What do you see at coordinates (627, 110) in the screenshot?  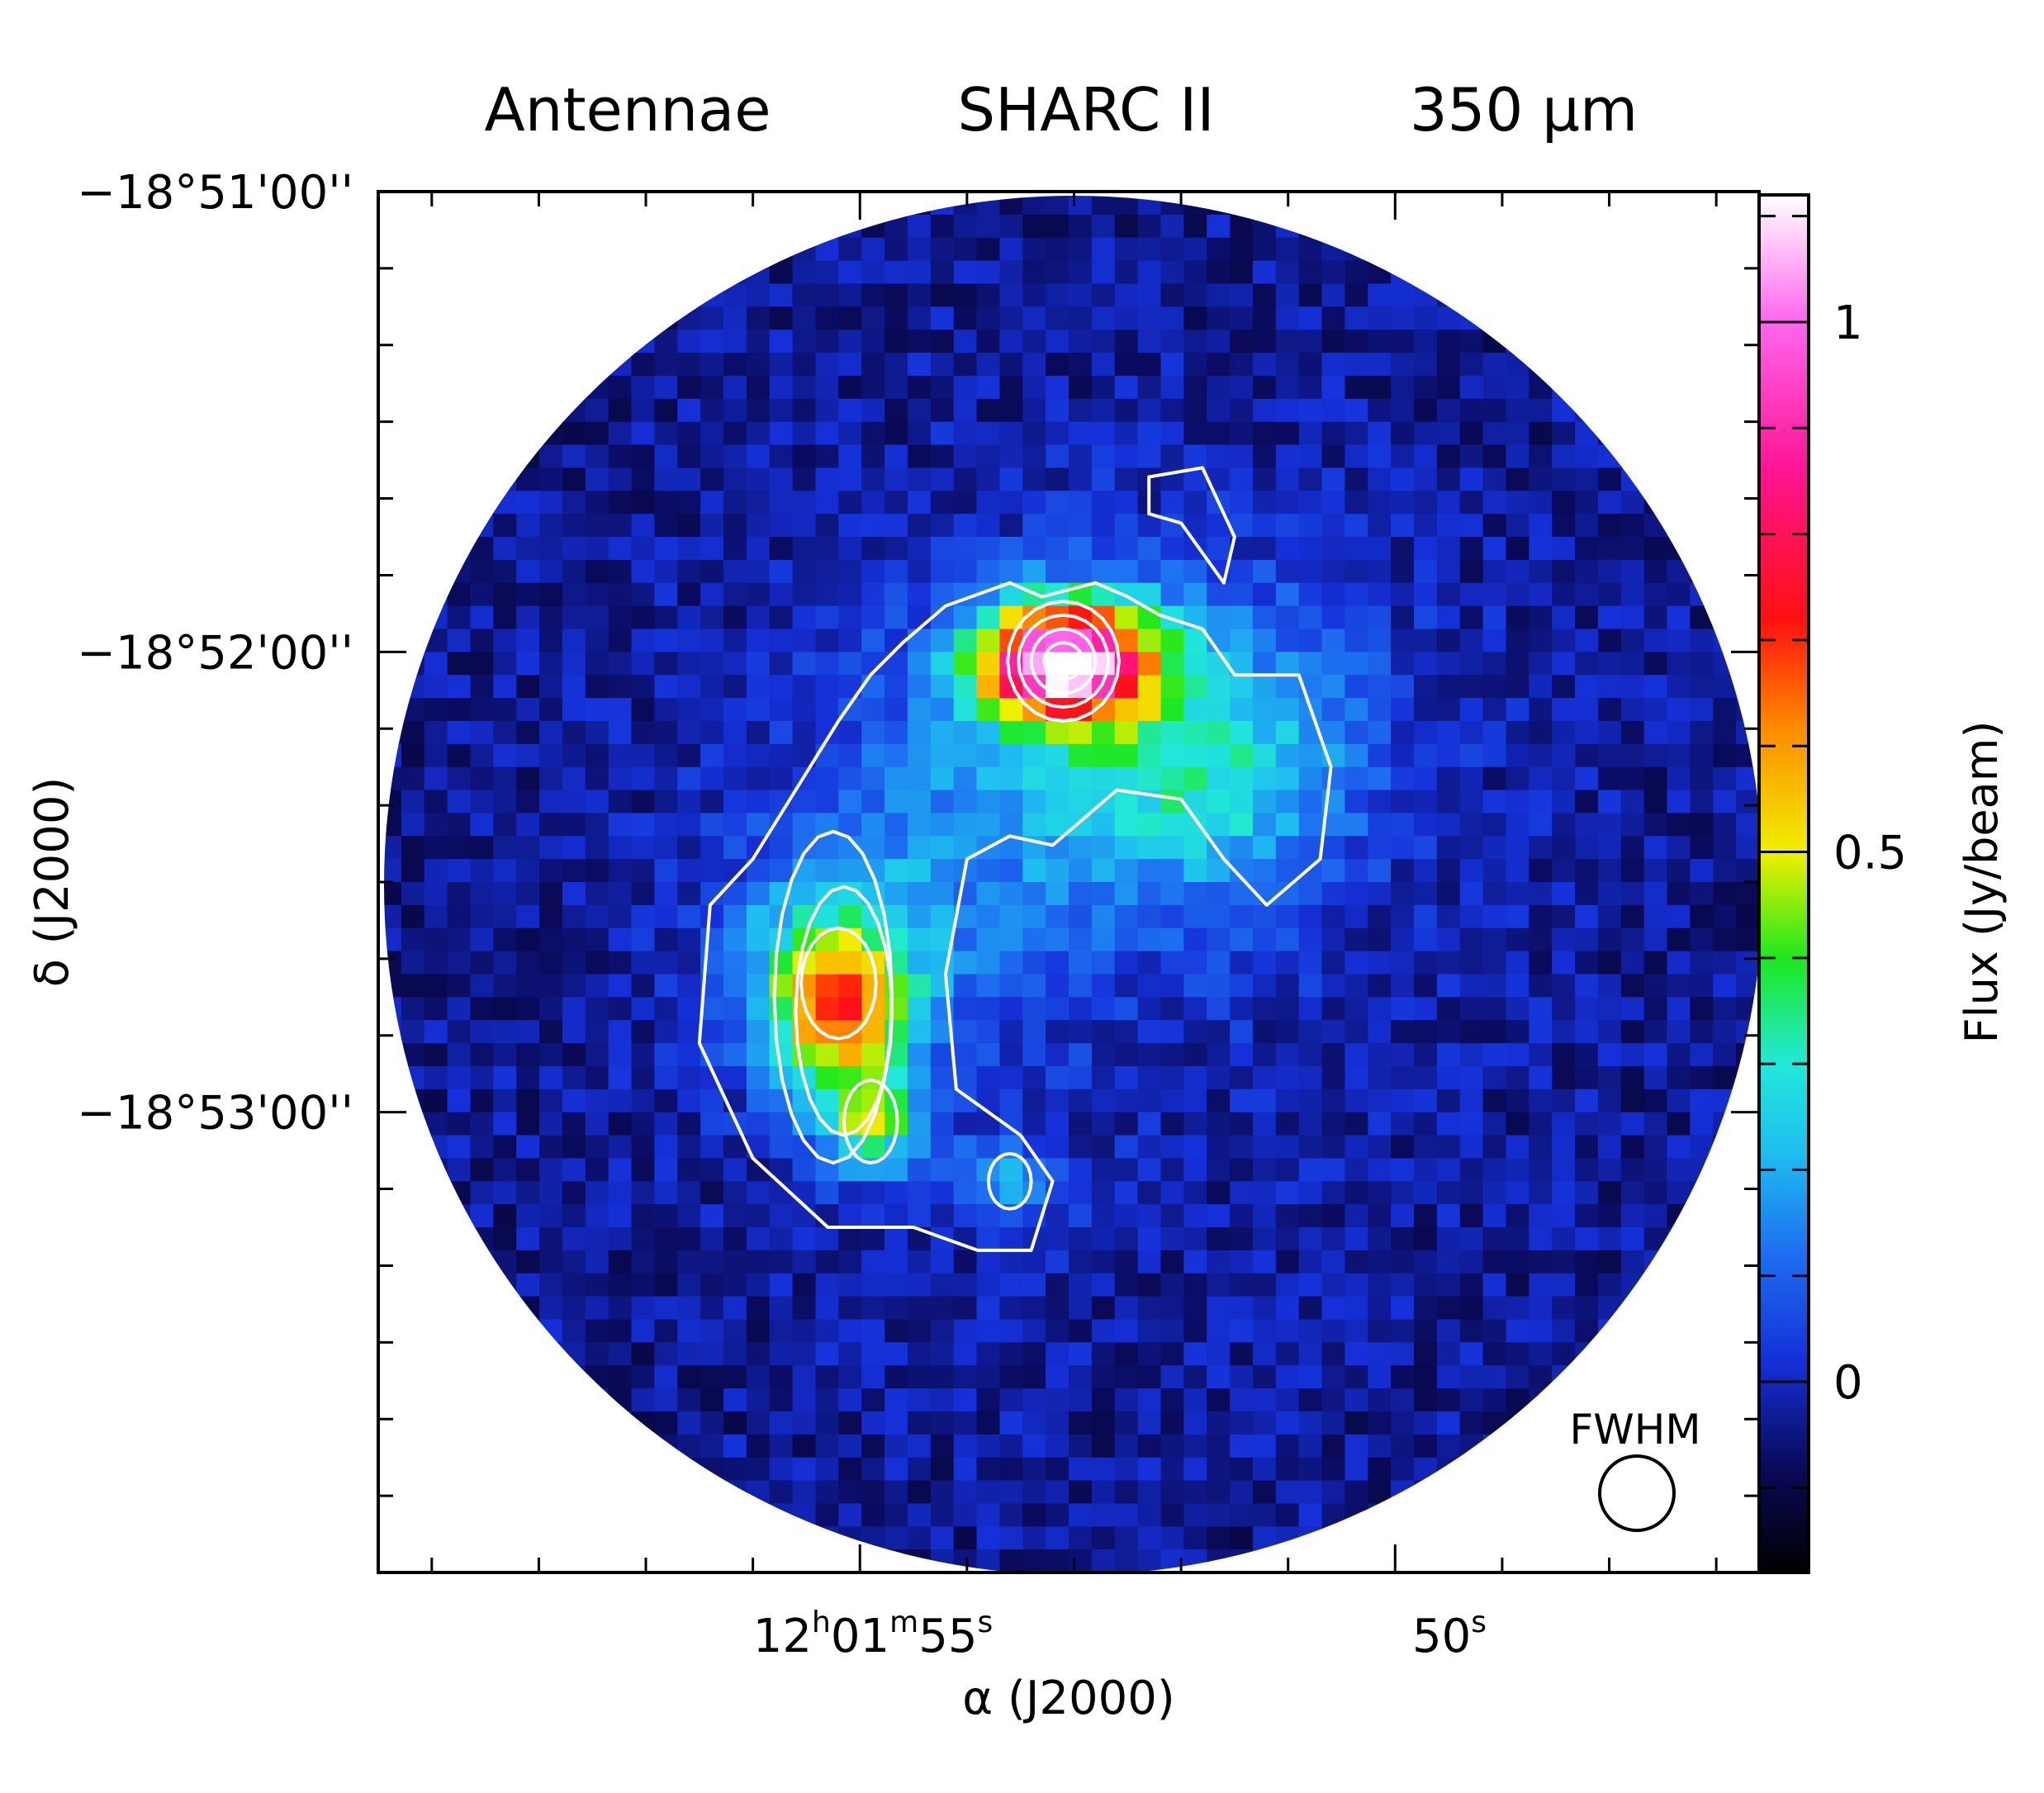 I see `title-object: Antennae` at bounding box center [627, 110].